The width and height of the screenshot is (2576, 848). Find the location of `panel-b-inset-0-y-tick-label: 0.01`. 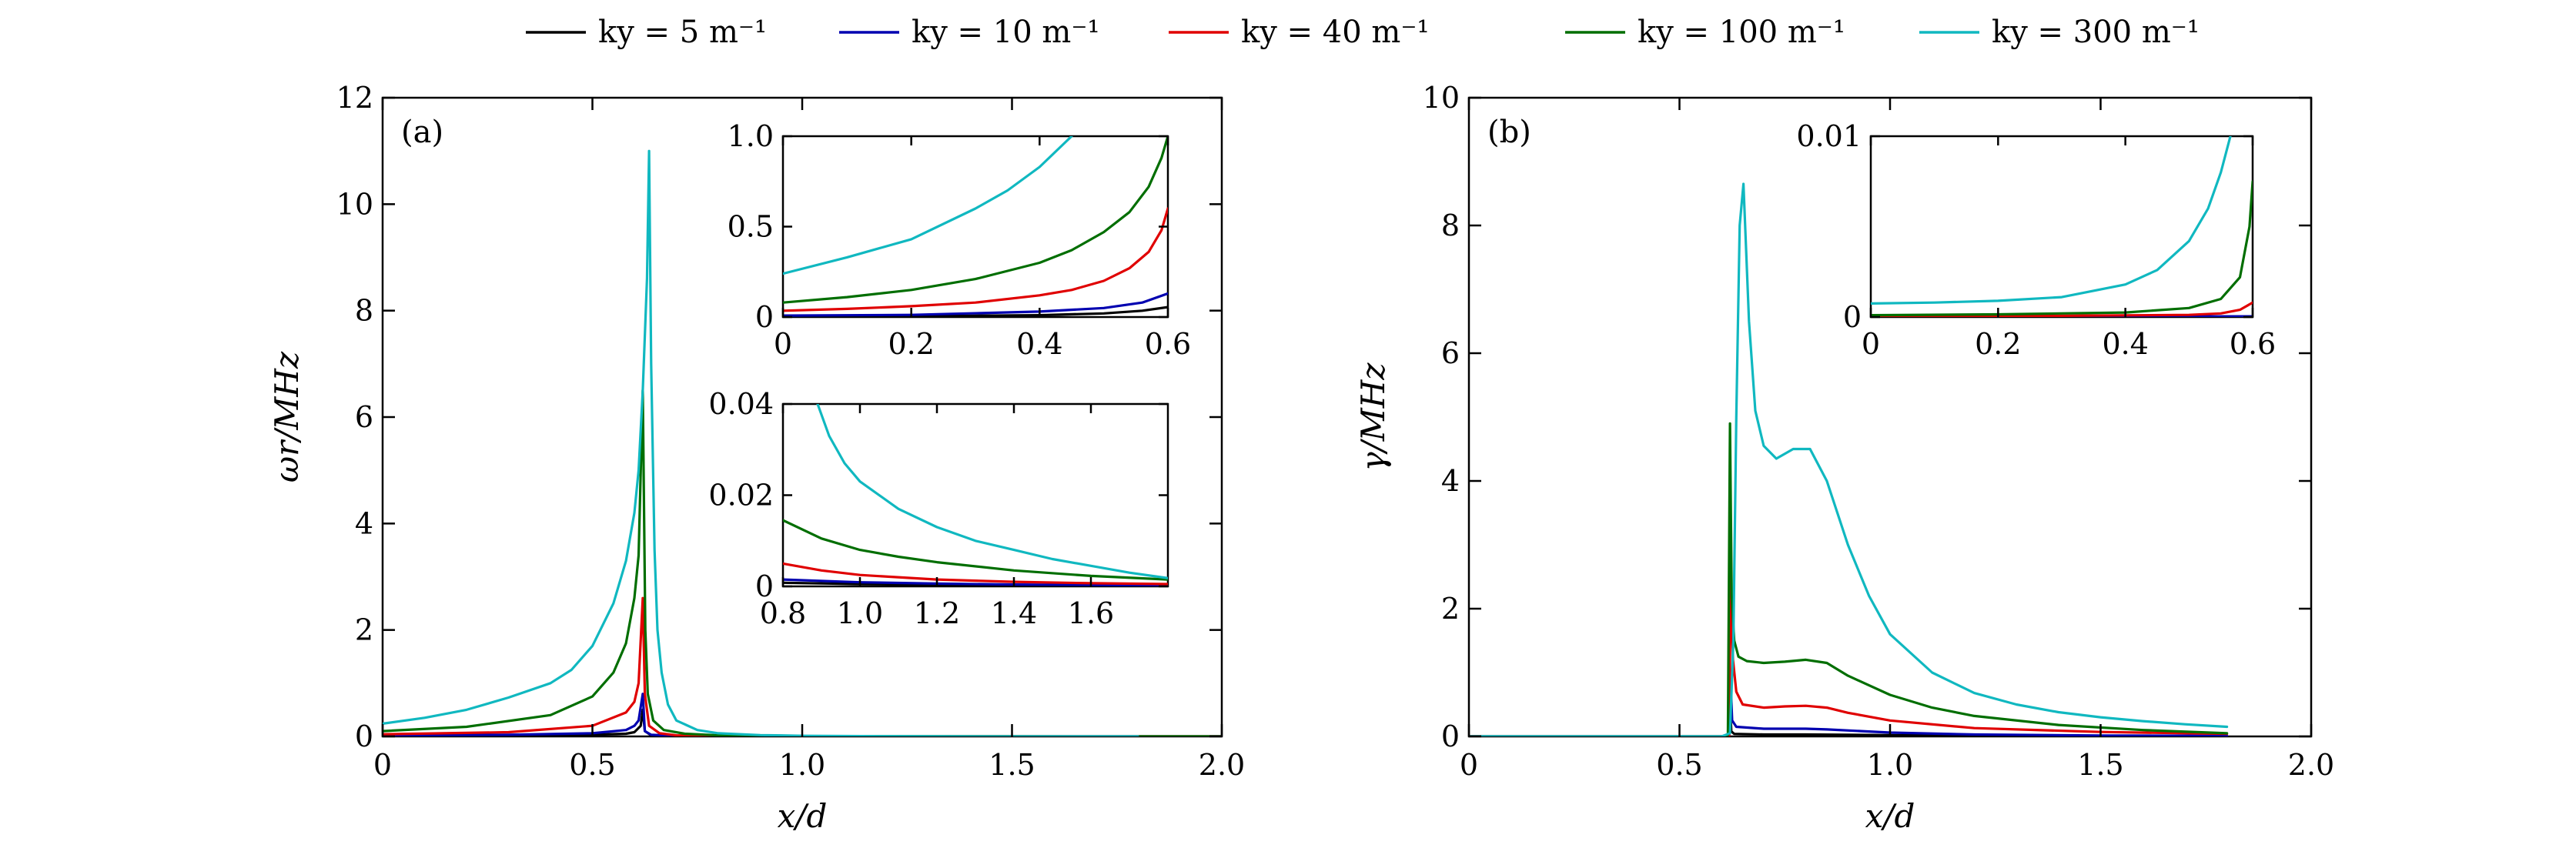

panel-b-inset-0-y-tick-label: 0.01 is located at coordinates (1829, 136).